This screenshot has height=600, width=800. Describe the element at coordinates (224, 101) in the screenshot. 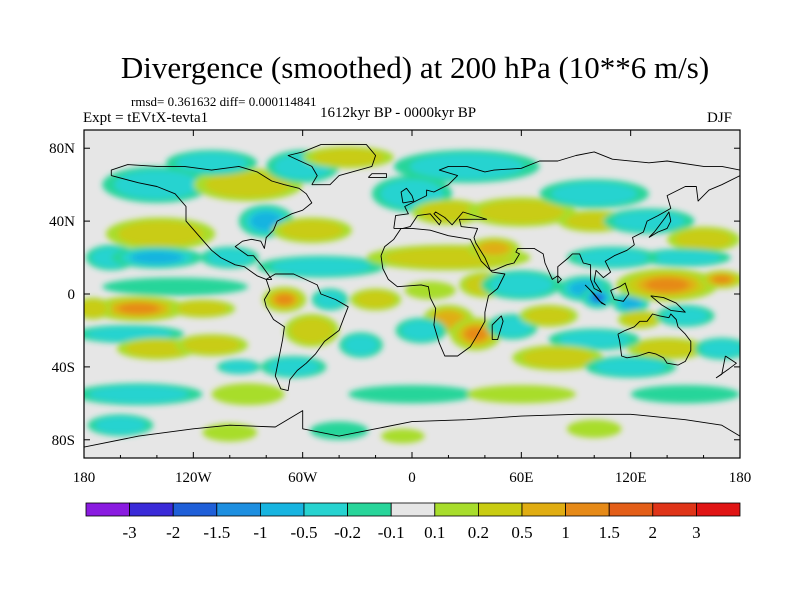

I see `rmsd-diff-stats: rmsd= 0.361632 diff= 0.000114841` at that location.